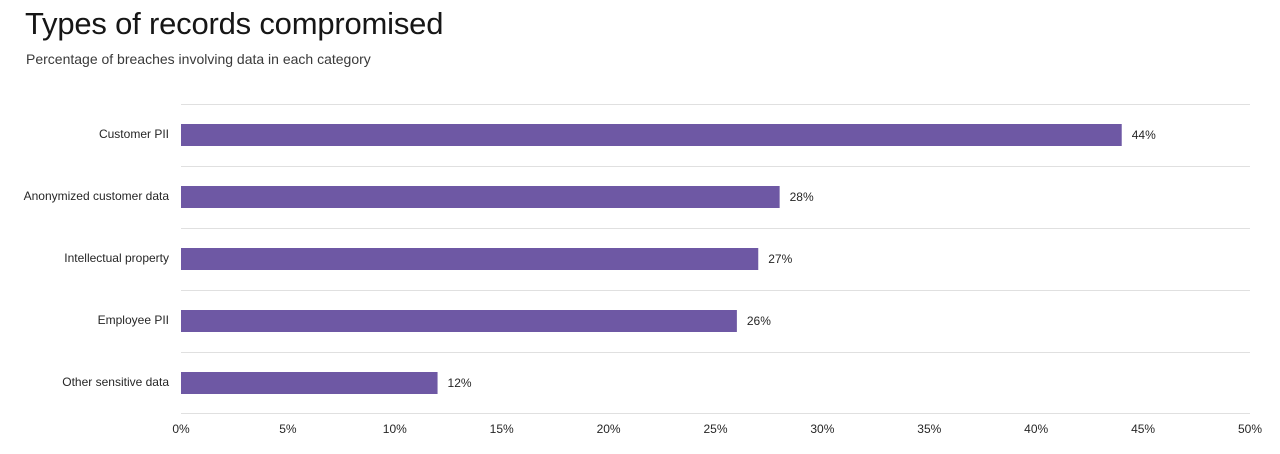 The width and height of the screenshot is (1280, 454). I want to click on category-label: Anonymized customer data, so click(97, 196).